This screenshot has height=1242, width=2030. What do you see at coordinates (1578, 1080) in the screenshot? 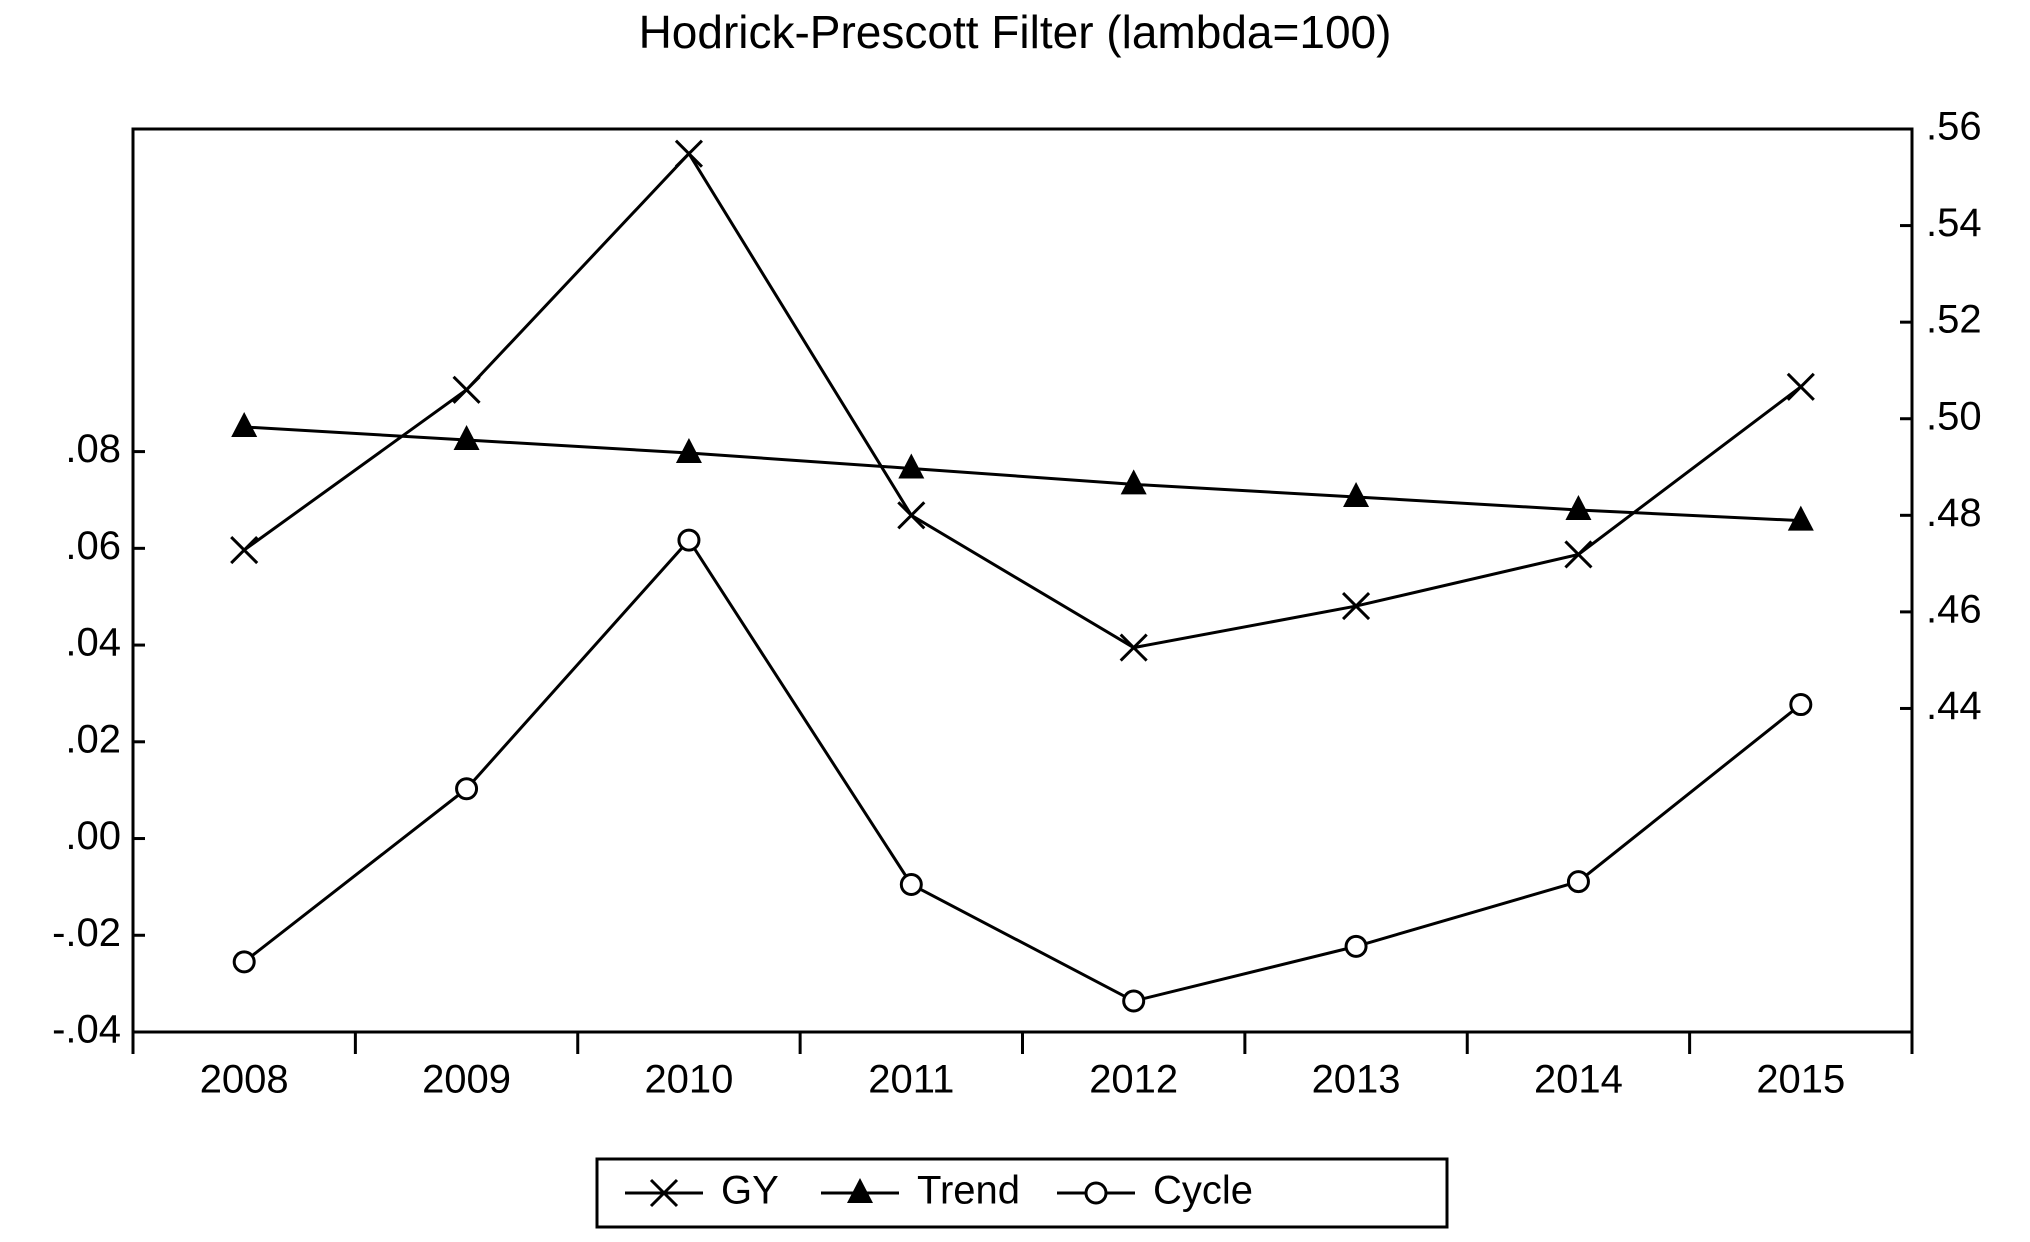
I see `x-tick-label: 2014` at bounding box center [1578, 1080].